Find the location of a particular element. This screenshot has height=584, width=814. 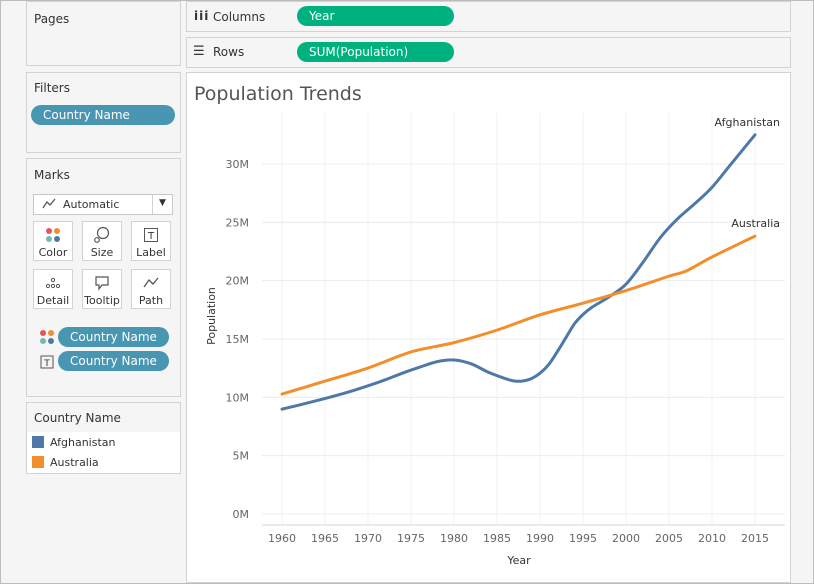

x-tick-label: 1970 is located at coordinates (368, 538).